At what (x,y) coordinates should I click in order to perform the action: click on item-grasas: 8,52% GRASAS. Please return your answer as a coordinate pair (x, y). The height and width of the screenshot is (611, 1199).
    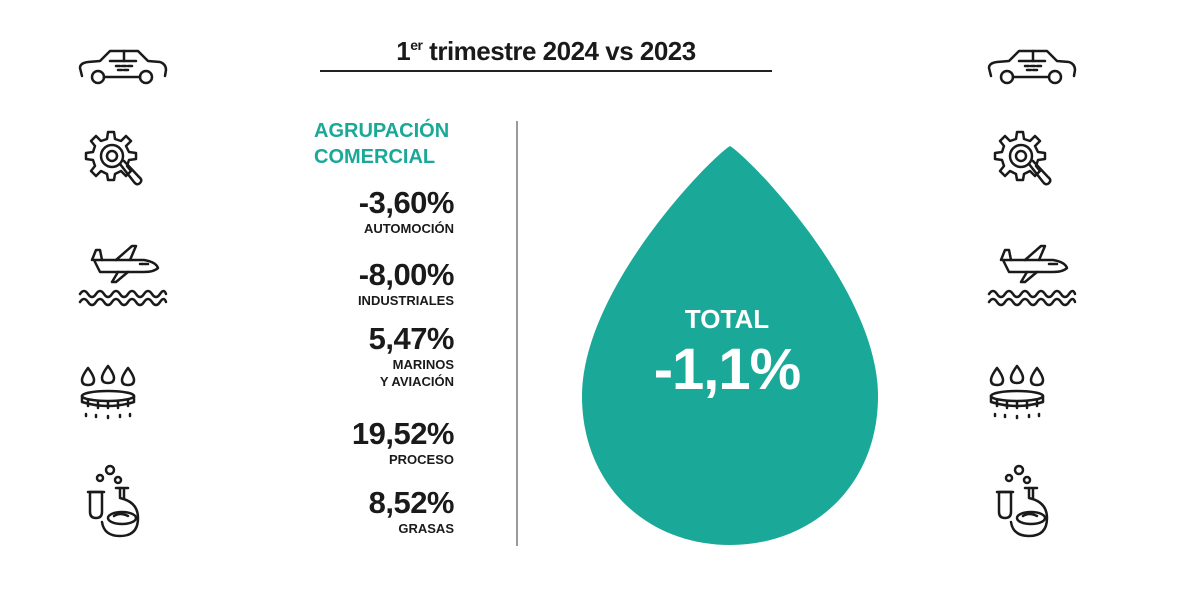
    Looking at the image, I should click on (377, 511).